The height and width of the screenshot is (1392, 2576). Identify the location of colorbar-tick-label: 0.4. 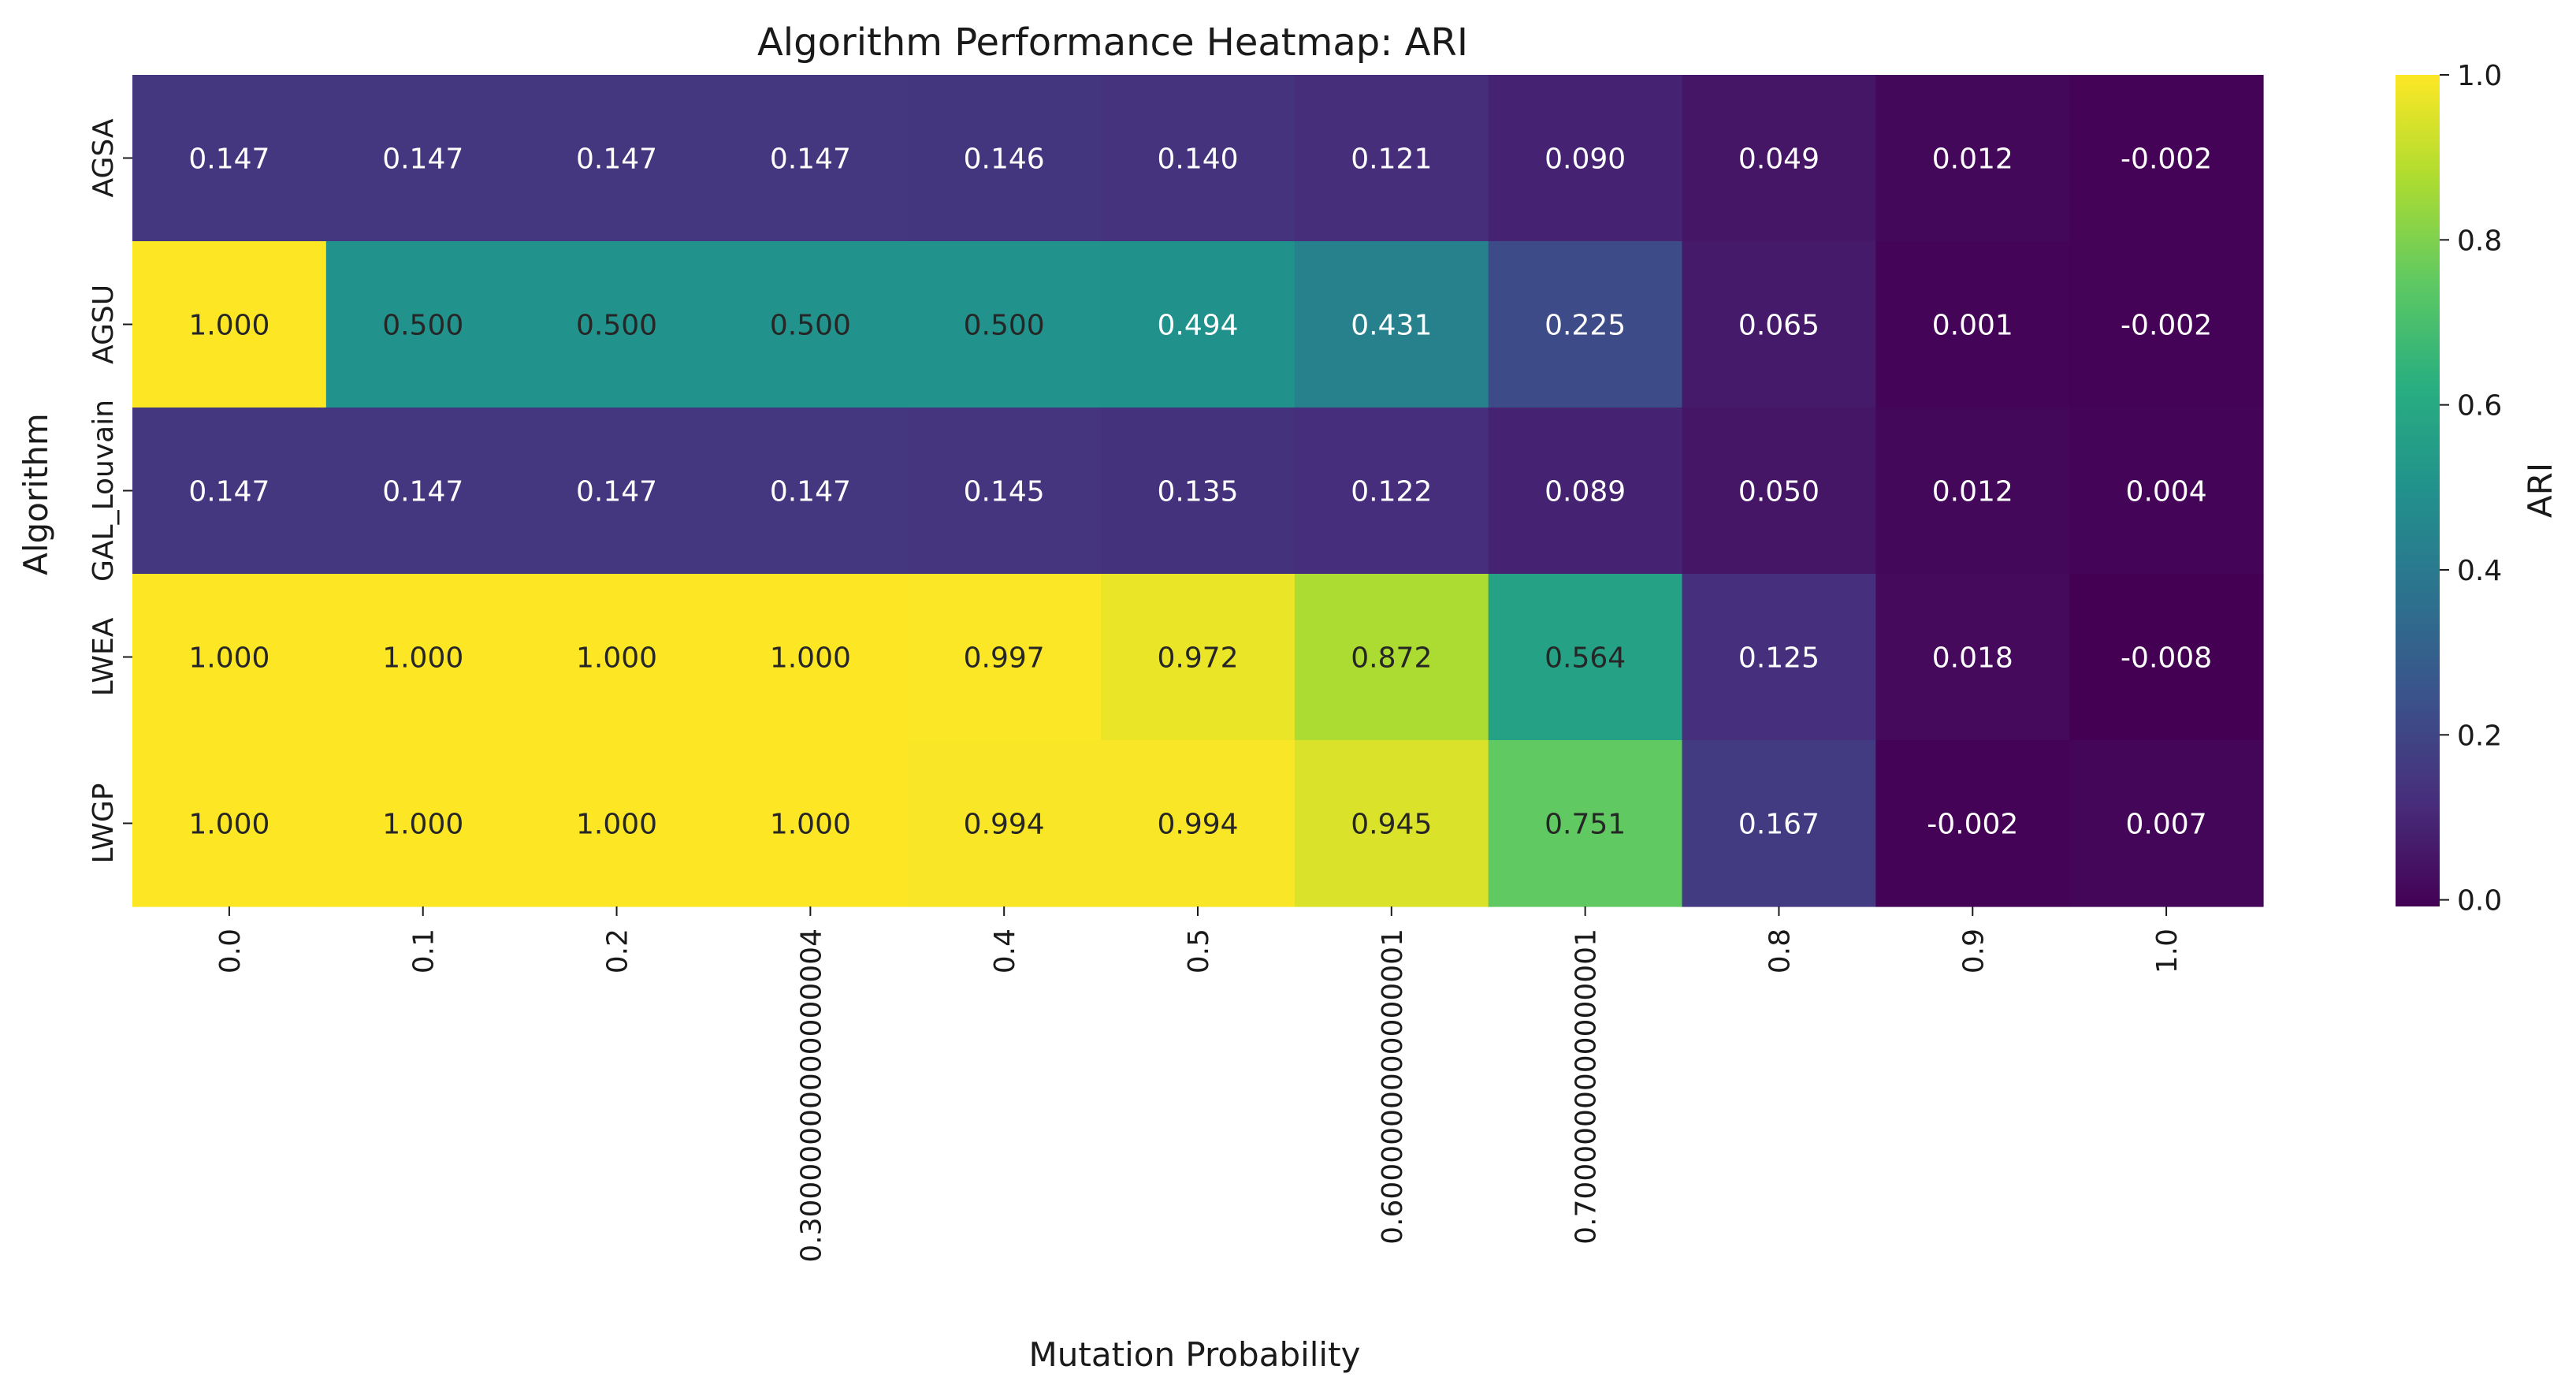
(2479, 571).